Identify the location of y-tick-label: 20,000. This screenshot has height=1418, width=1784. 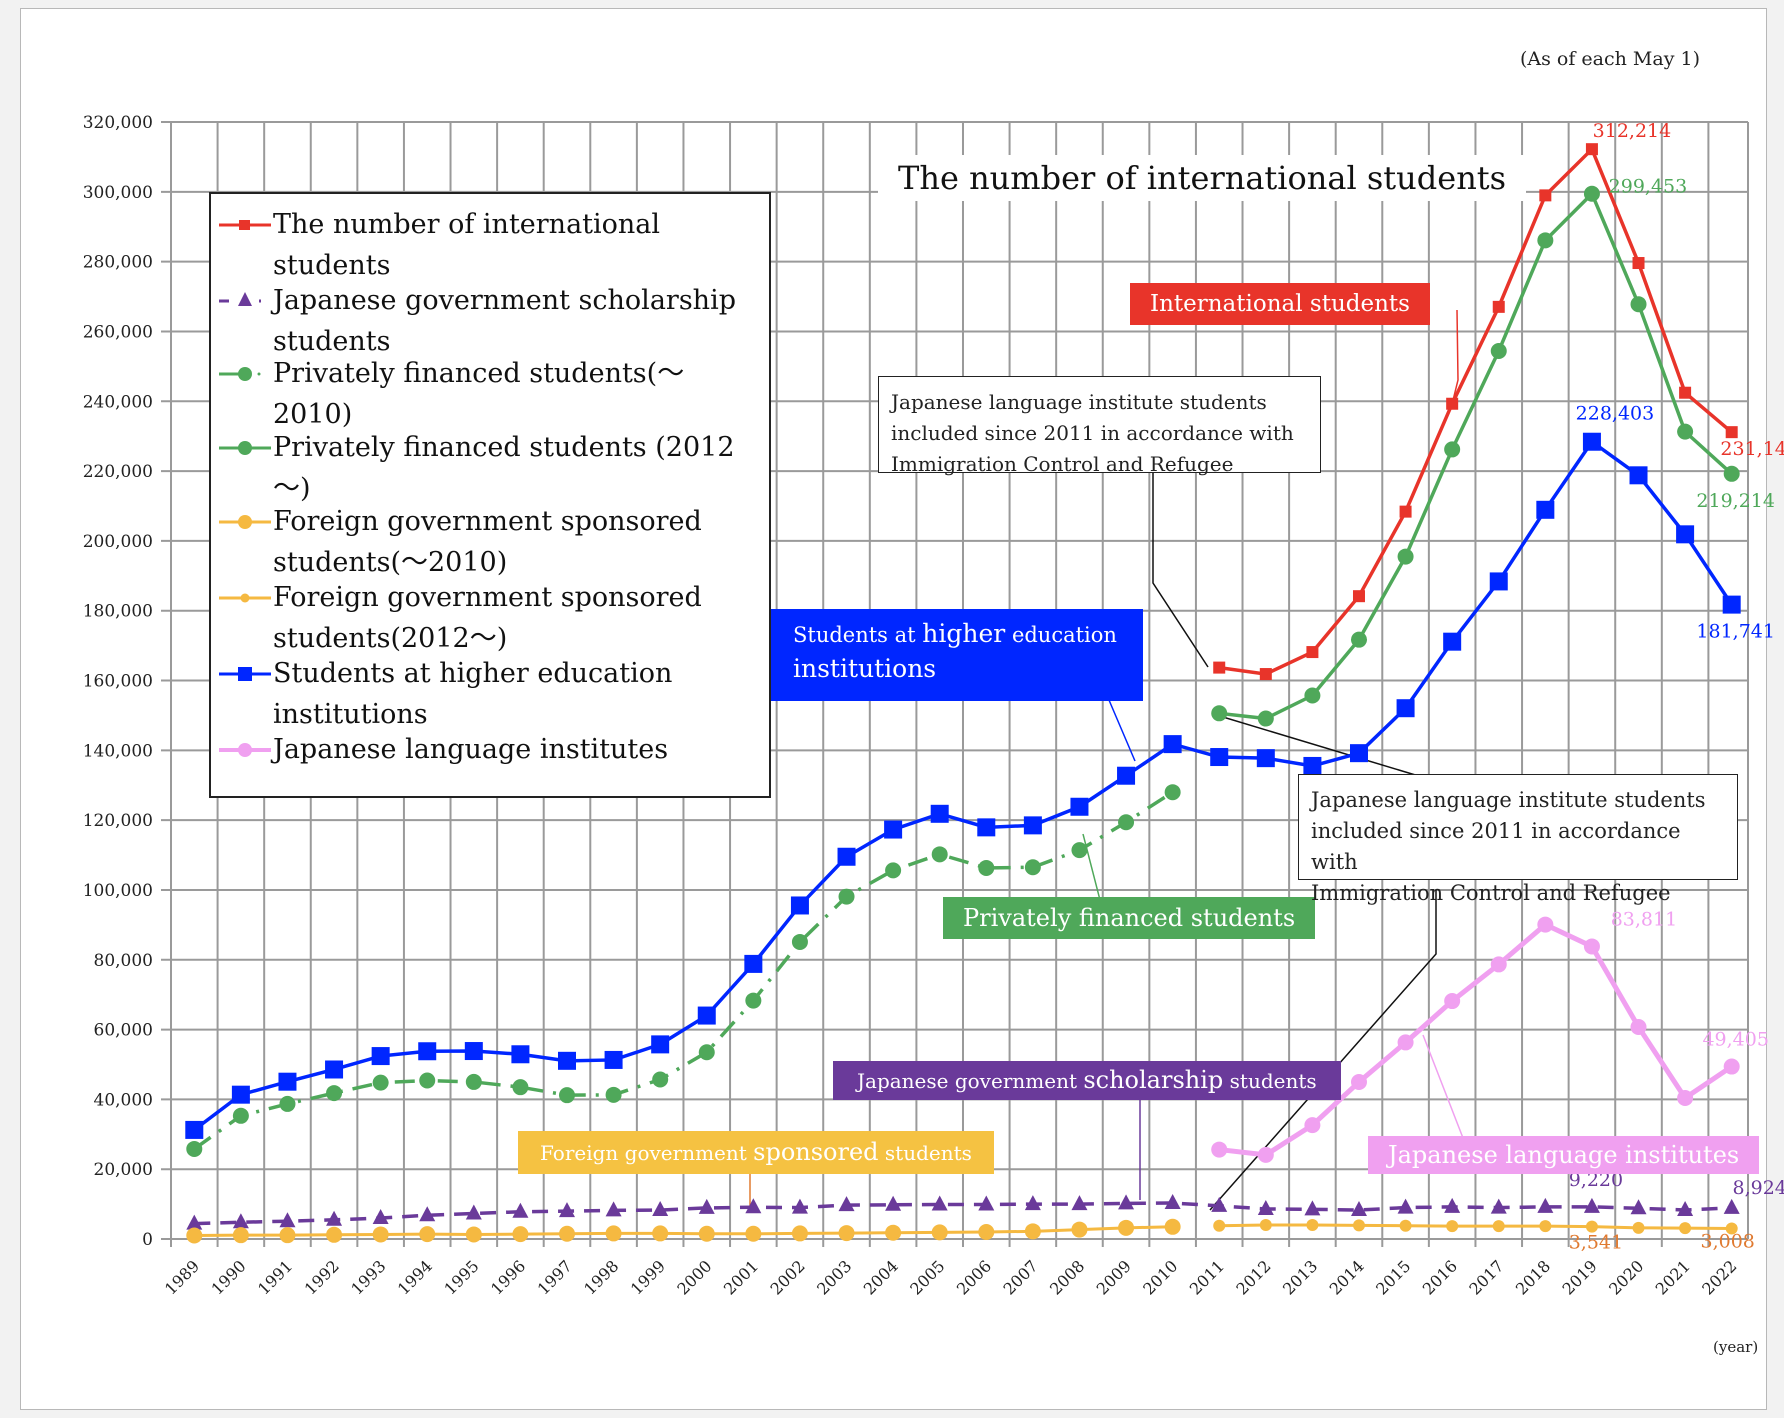
(123, 1170).